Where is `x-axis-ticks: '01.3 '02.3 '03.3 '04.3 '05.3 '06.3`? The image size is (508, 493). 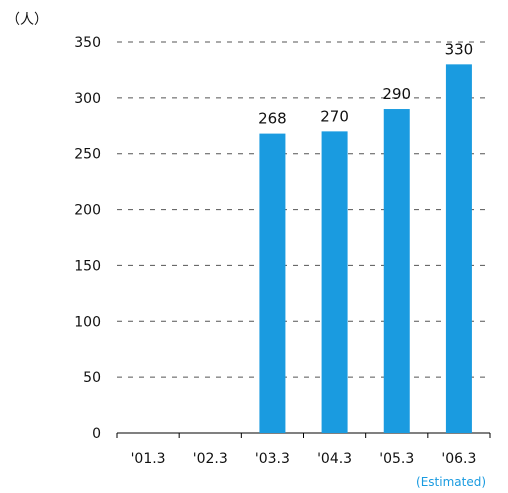 x-axis-ticks: '01.3 '02.3 '03.3 '04.3 '05.3 '06.3 is located at coordinates (303, 450).